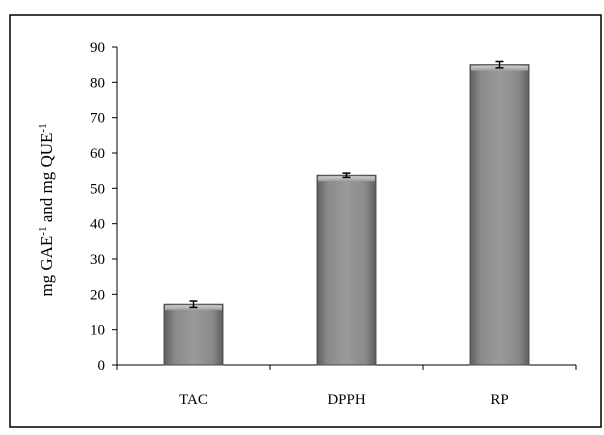 The image size is (604, 435). I want to click on y-tick-label-4: 40, so click(97, 225).